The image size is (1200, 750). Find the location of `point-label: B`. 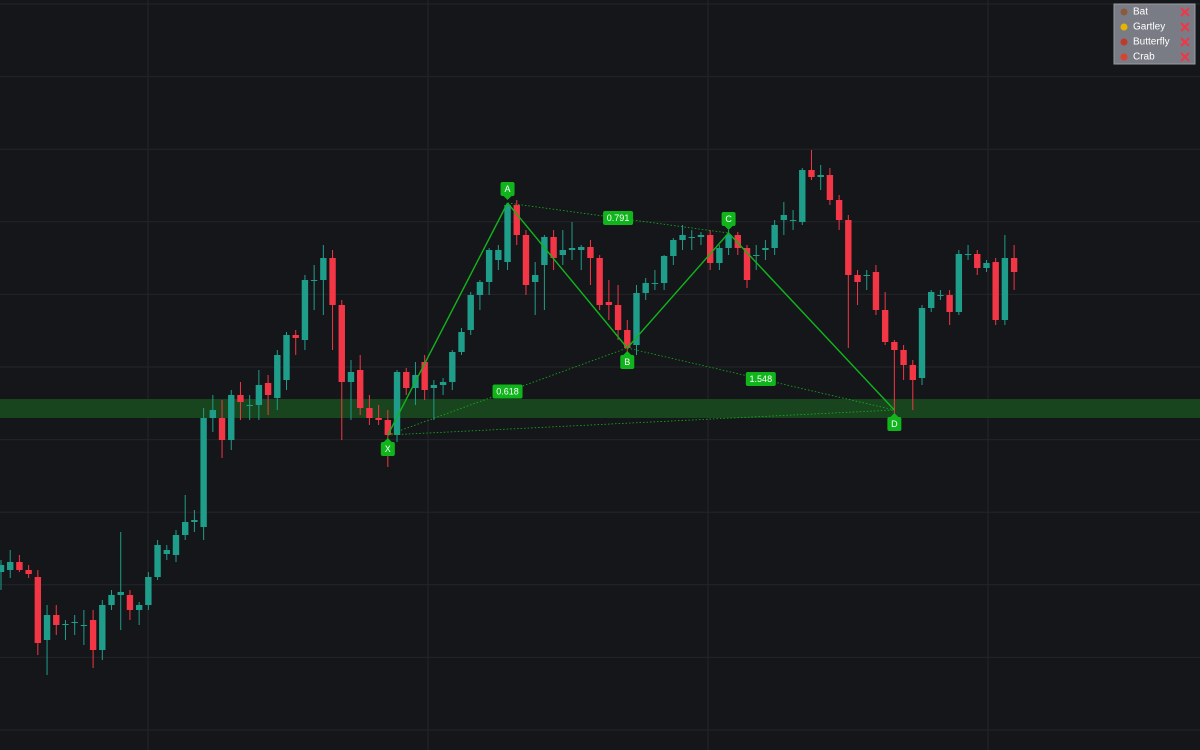

point-label: B is located at coordinates (627, 362).